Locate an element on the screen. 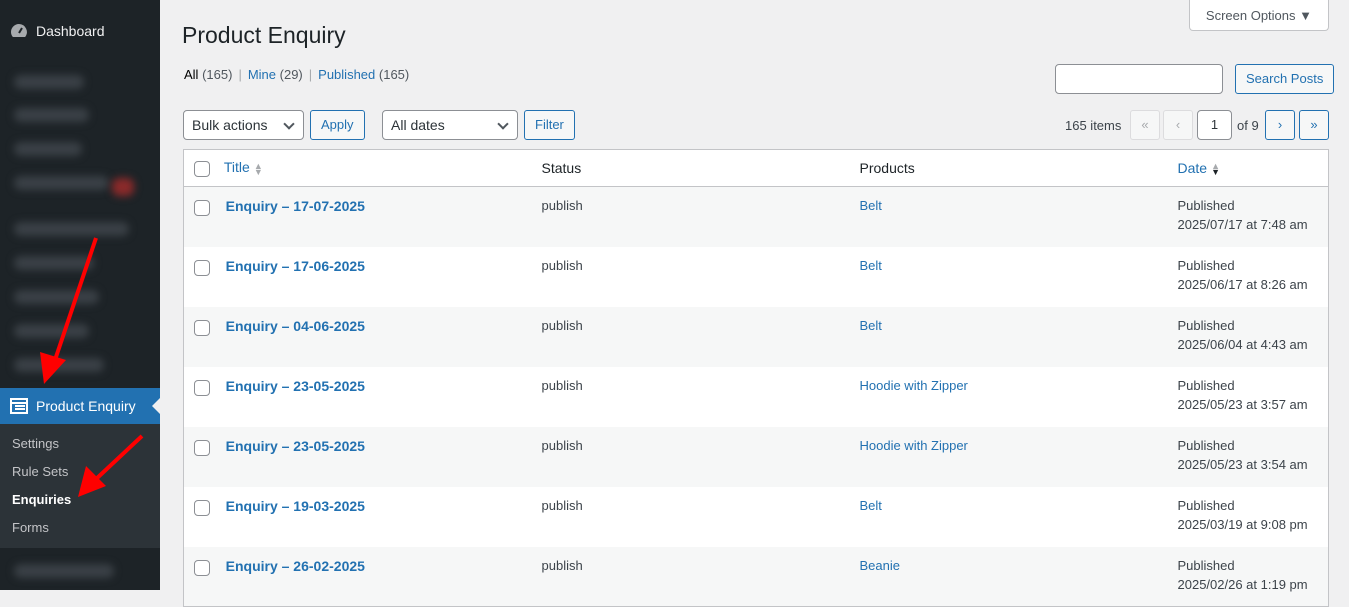 The height and width of the screenshot is (607, 1349). view-mine: Mine is located at coordinates (262, 74).